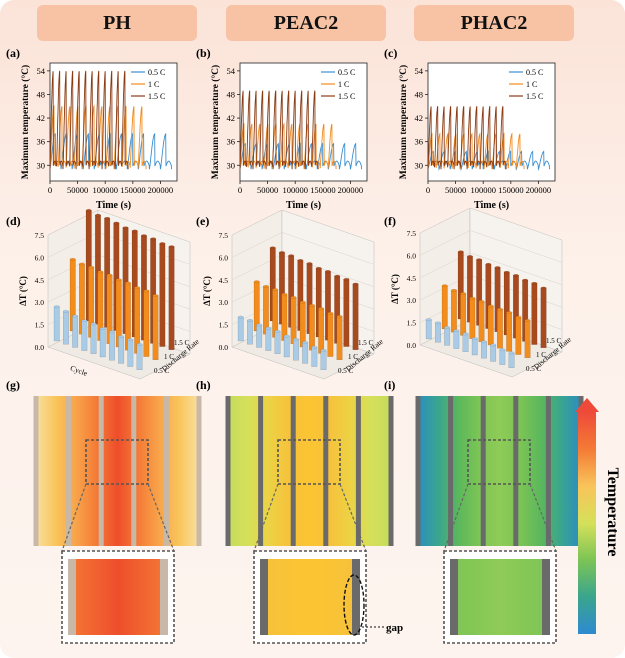 Image resolution: width=625 pixels, height=658 pixels. I want to click on header-phac2: PHAC2, so click(494, 23).